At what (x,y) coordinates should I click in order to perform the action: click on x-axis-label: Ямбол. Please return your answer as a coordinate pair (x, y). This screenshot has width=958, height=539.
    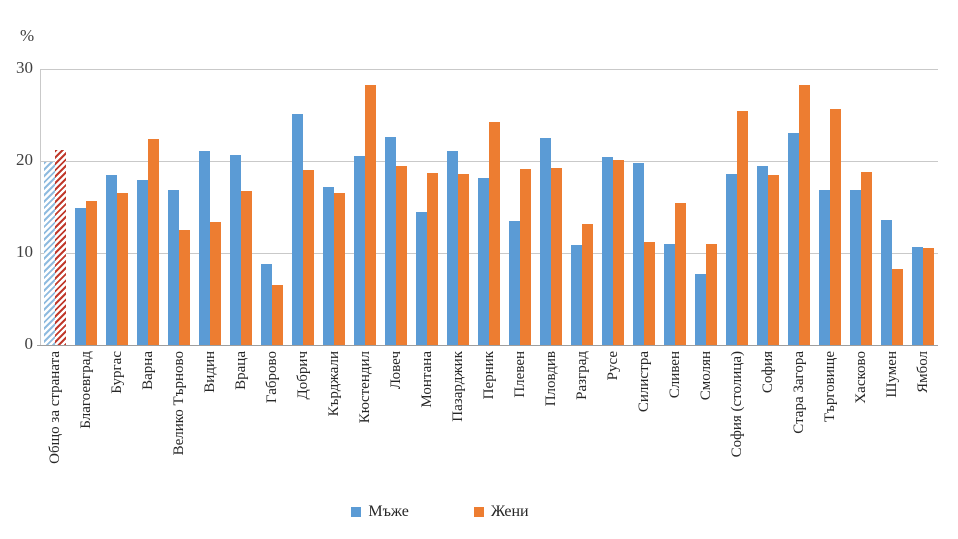
    Looking at the image, I should click on (922, 372).